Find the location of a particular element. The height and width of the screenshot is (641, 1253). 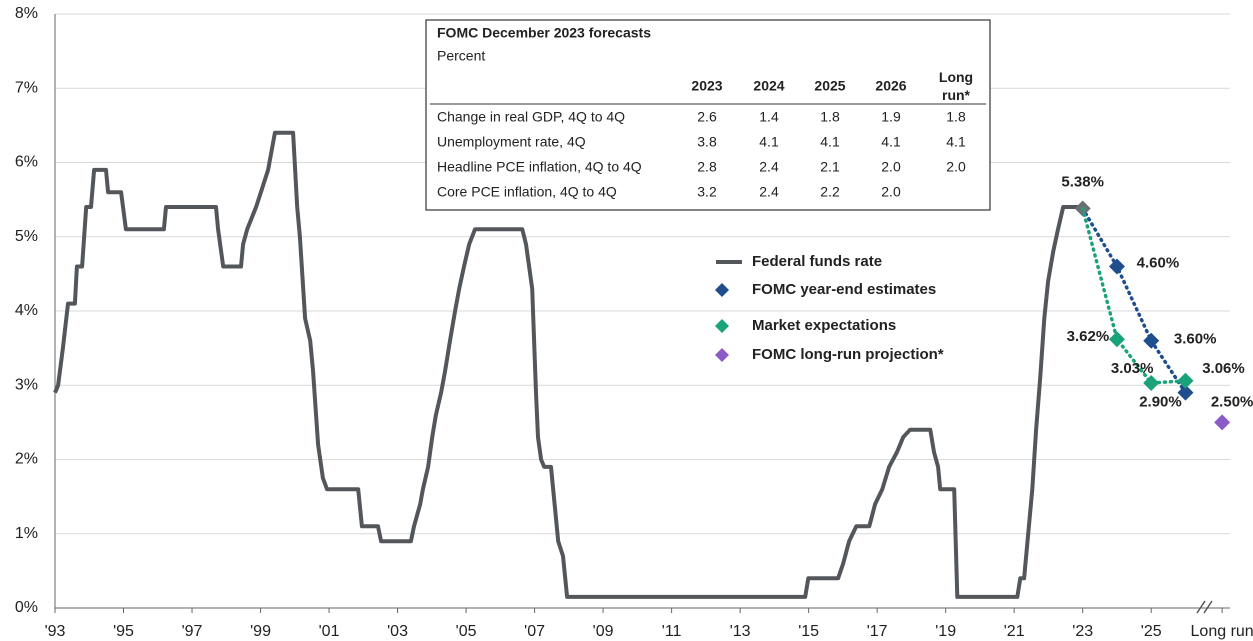

table-title: FOMC December 2023 forecasts is located at coordinates (544, 33).